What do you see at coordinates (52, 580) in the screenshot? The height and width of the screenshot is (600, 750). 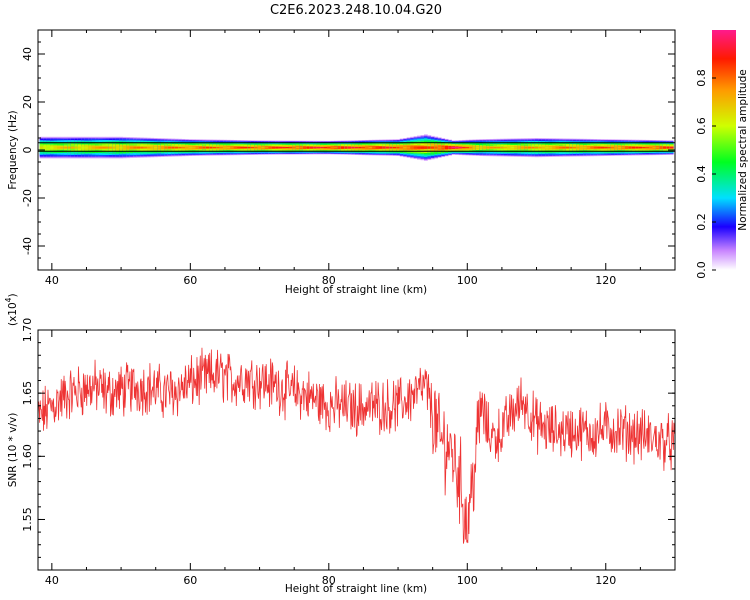 I see `x-tick-label: 40` at bounding box center [52, 580].